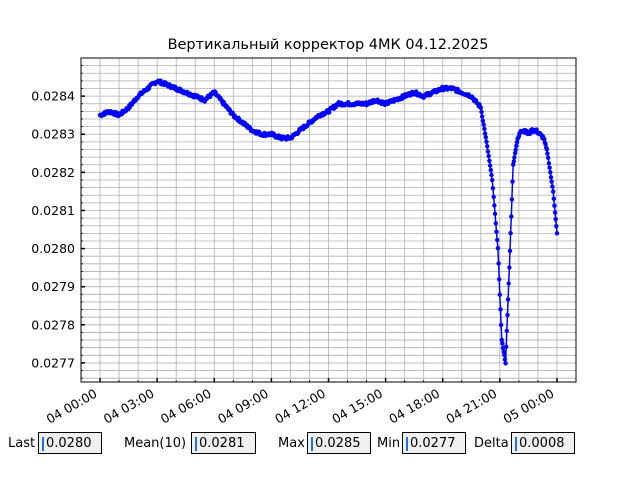 Image resolution: width=640 pixels, height=480 pixels. I want to click on min-value: 0.0277, so click(433, 443).